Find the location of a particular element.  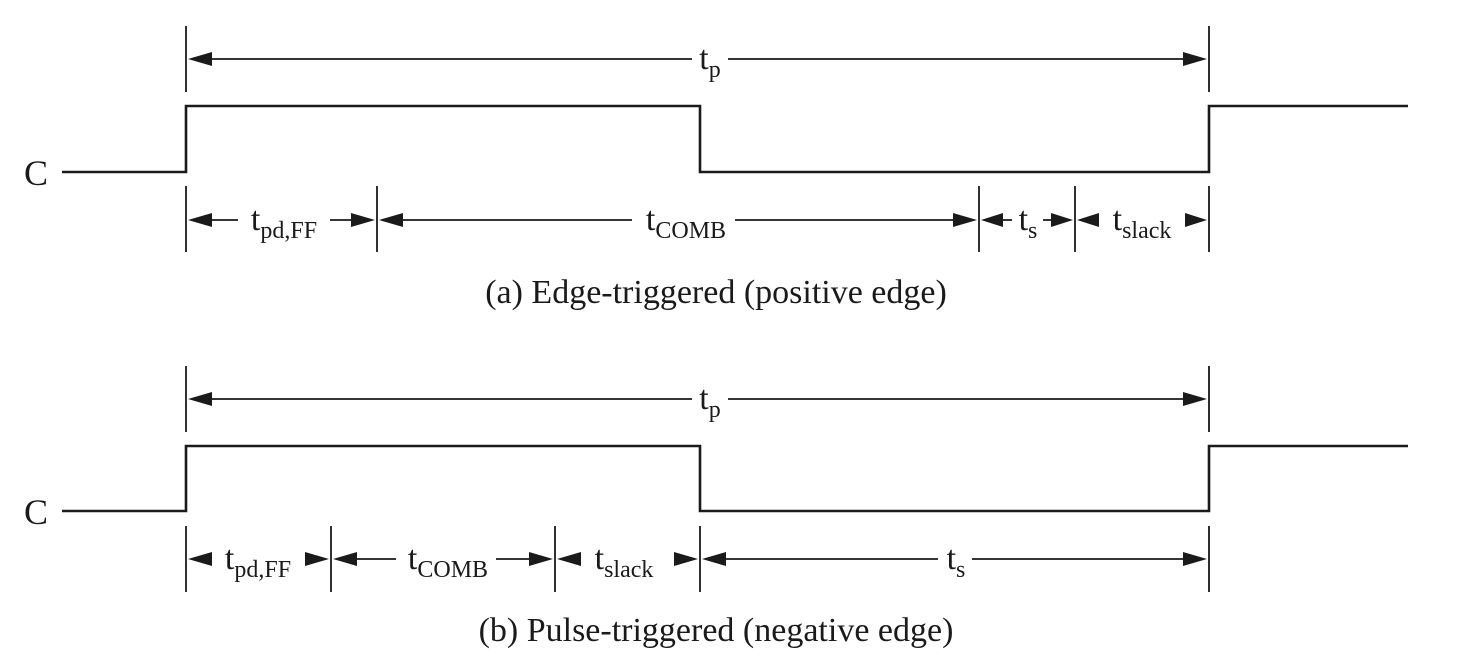

interval-dimensions-a: tpd,FF tCOMB ts tslack is located at coordinates (697, 219).